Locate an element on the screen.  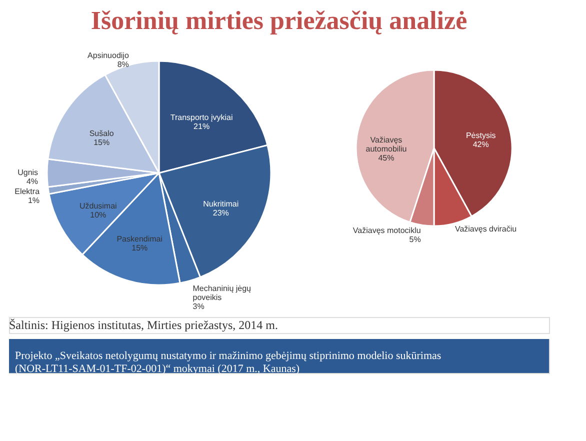
slice-label: Pėstysis is located at coordinates (481, 135).